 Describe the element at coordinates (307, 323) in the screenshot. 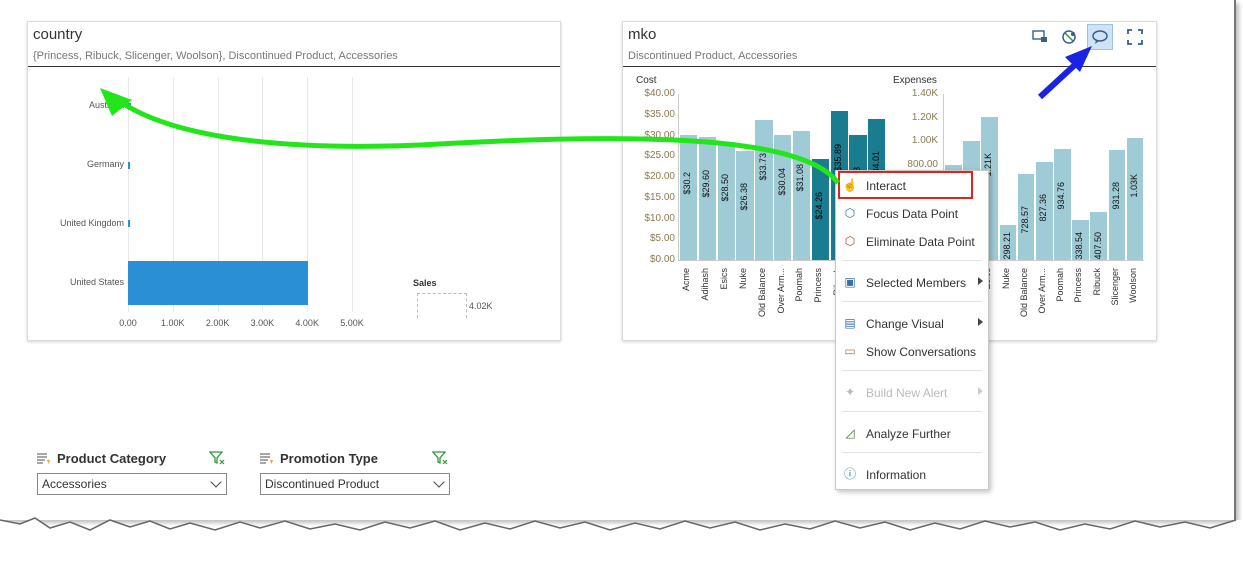

I see `x-tick-label: 4.00K` at that location.